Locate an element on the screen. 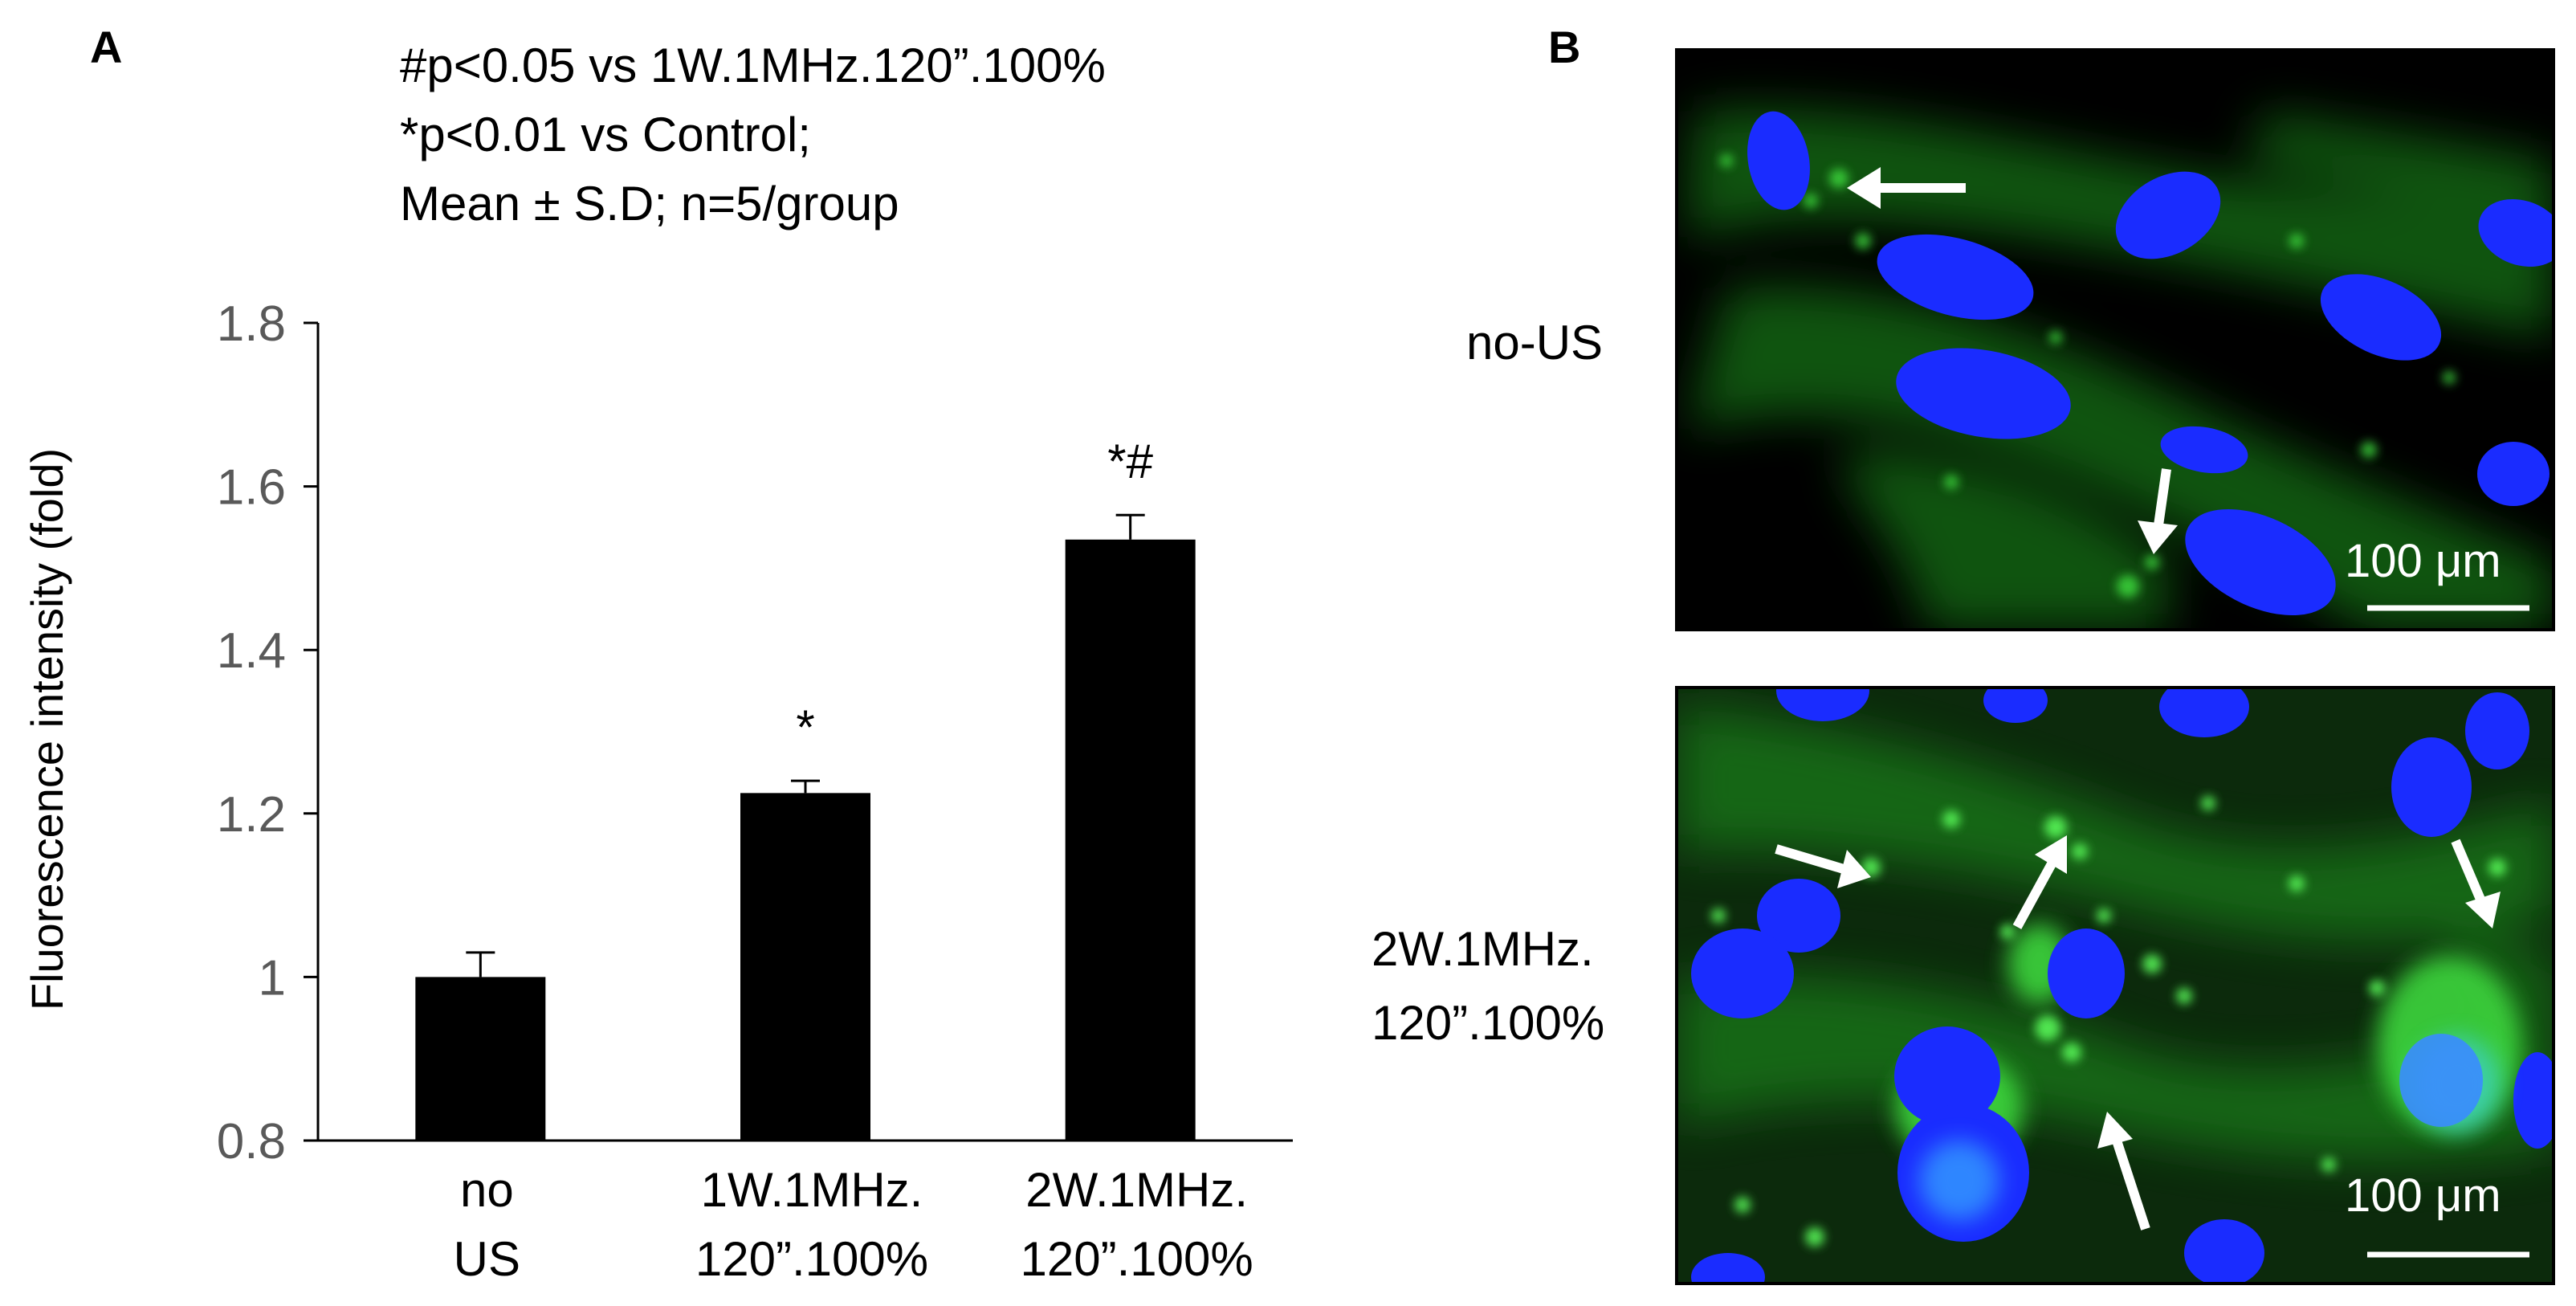 This screenshot has width=2576, height=1306. image-label-2w-line-2: 120”.100% is located at coordinates (1488, 1023).